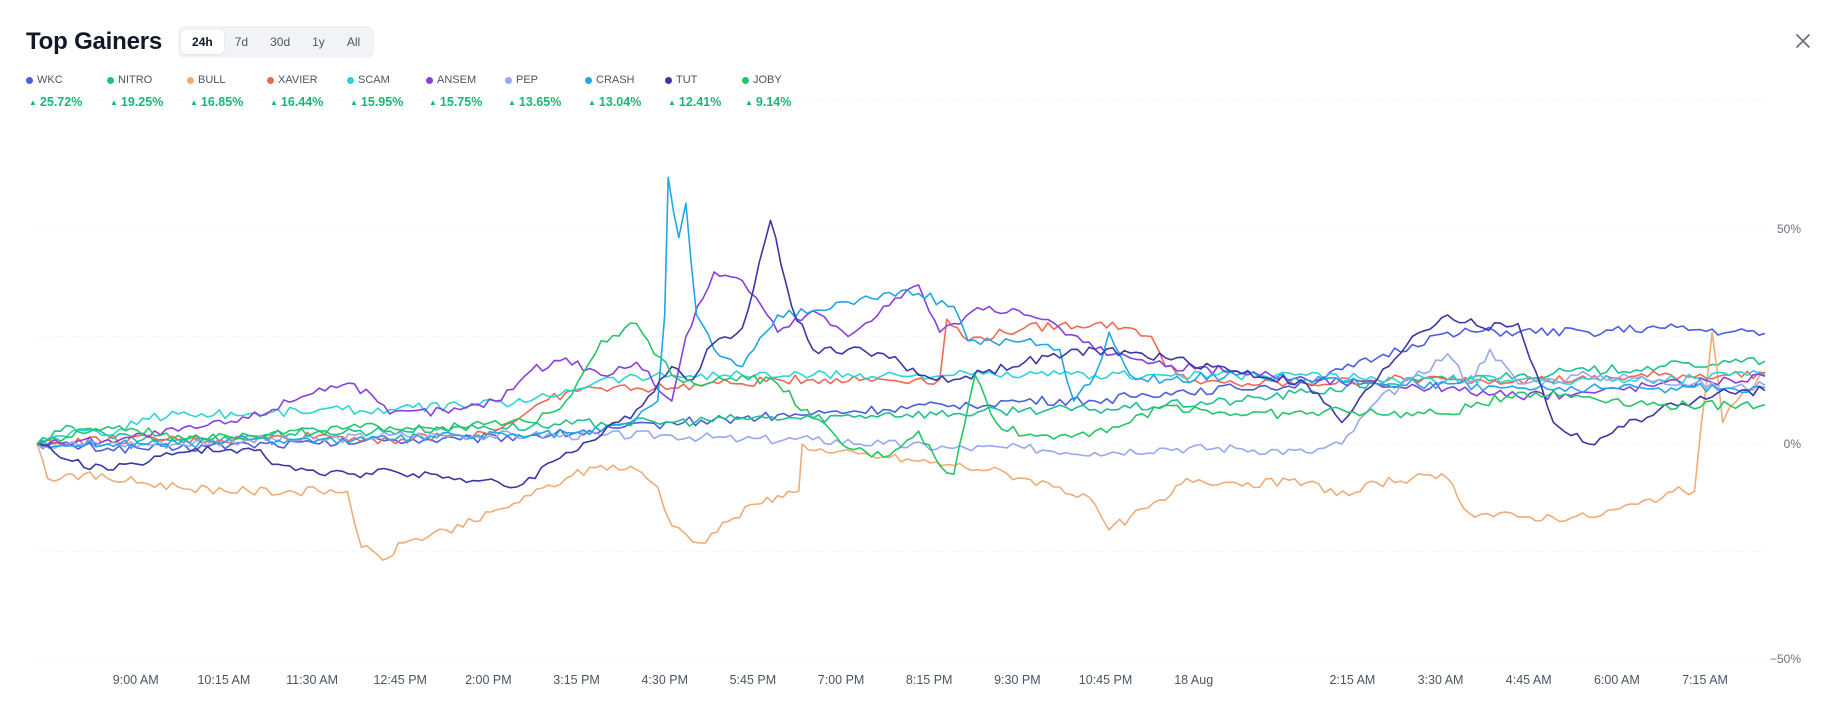  What do you see at coordinates (664, 680) in the screenshot?
I see `x-tick-label: 4:30 PM` at bounding box center [664, 680].